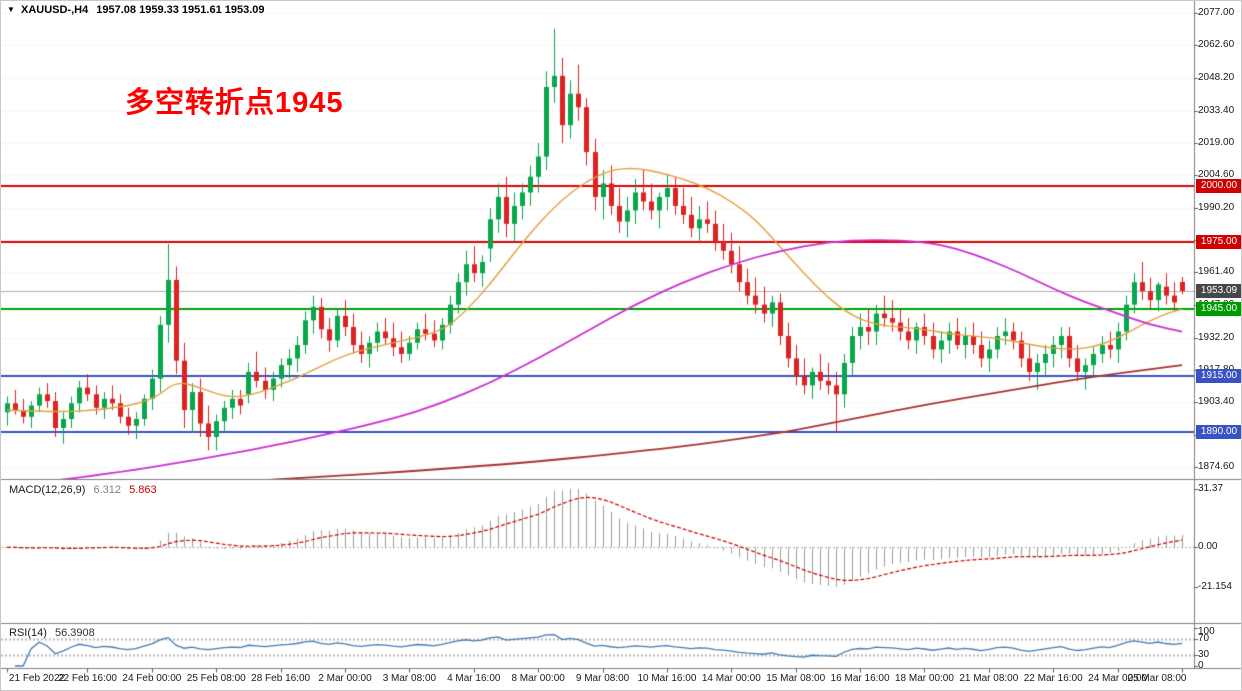 The image size is (1242, 691). What do you see at coordinates (1216, 45) in the screenshot?
I see `price-tick-label: 2062.60` at bounding box center [1216, 45].